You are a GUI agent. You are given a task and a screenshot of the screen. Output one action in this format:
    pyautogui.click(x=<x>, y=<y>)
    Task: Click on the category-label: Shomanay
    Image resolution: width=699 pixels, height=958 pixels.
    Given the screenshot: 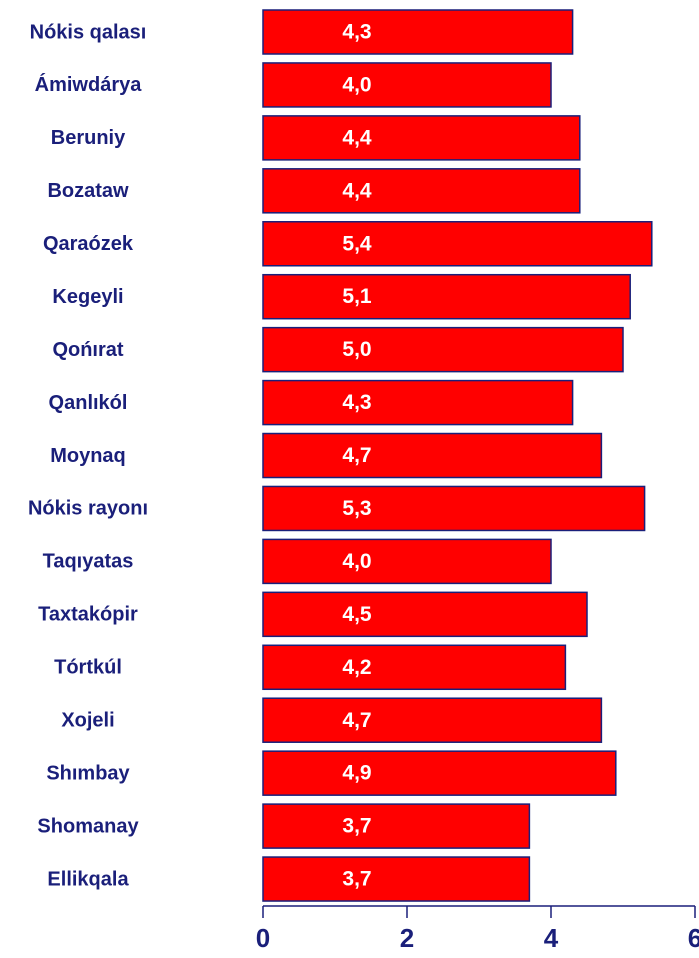 What is the action you would take?
    pyautogui.click(x=88, y=826)
    